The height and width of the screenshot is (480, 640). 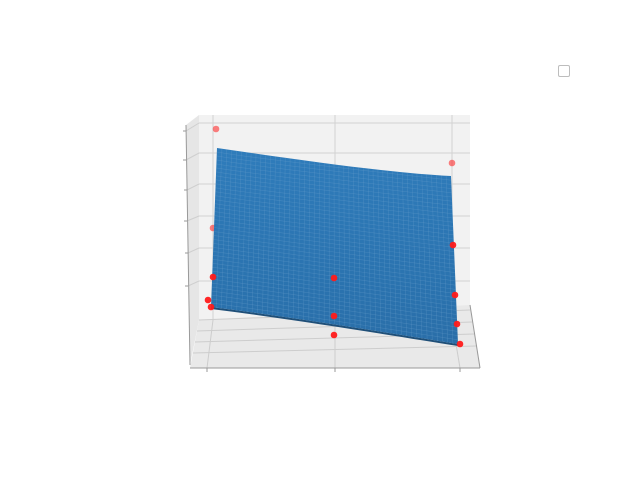 I want to click on surface-bottom-edge, so click(x=334, y=326).